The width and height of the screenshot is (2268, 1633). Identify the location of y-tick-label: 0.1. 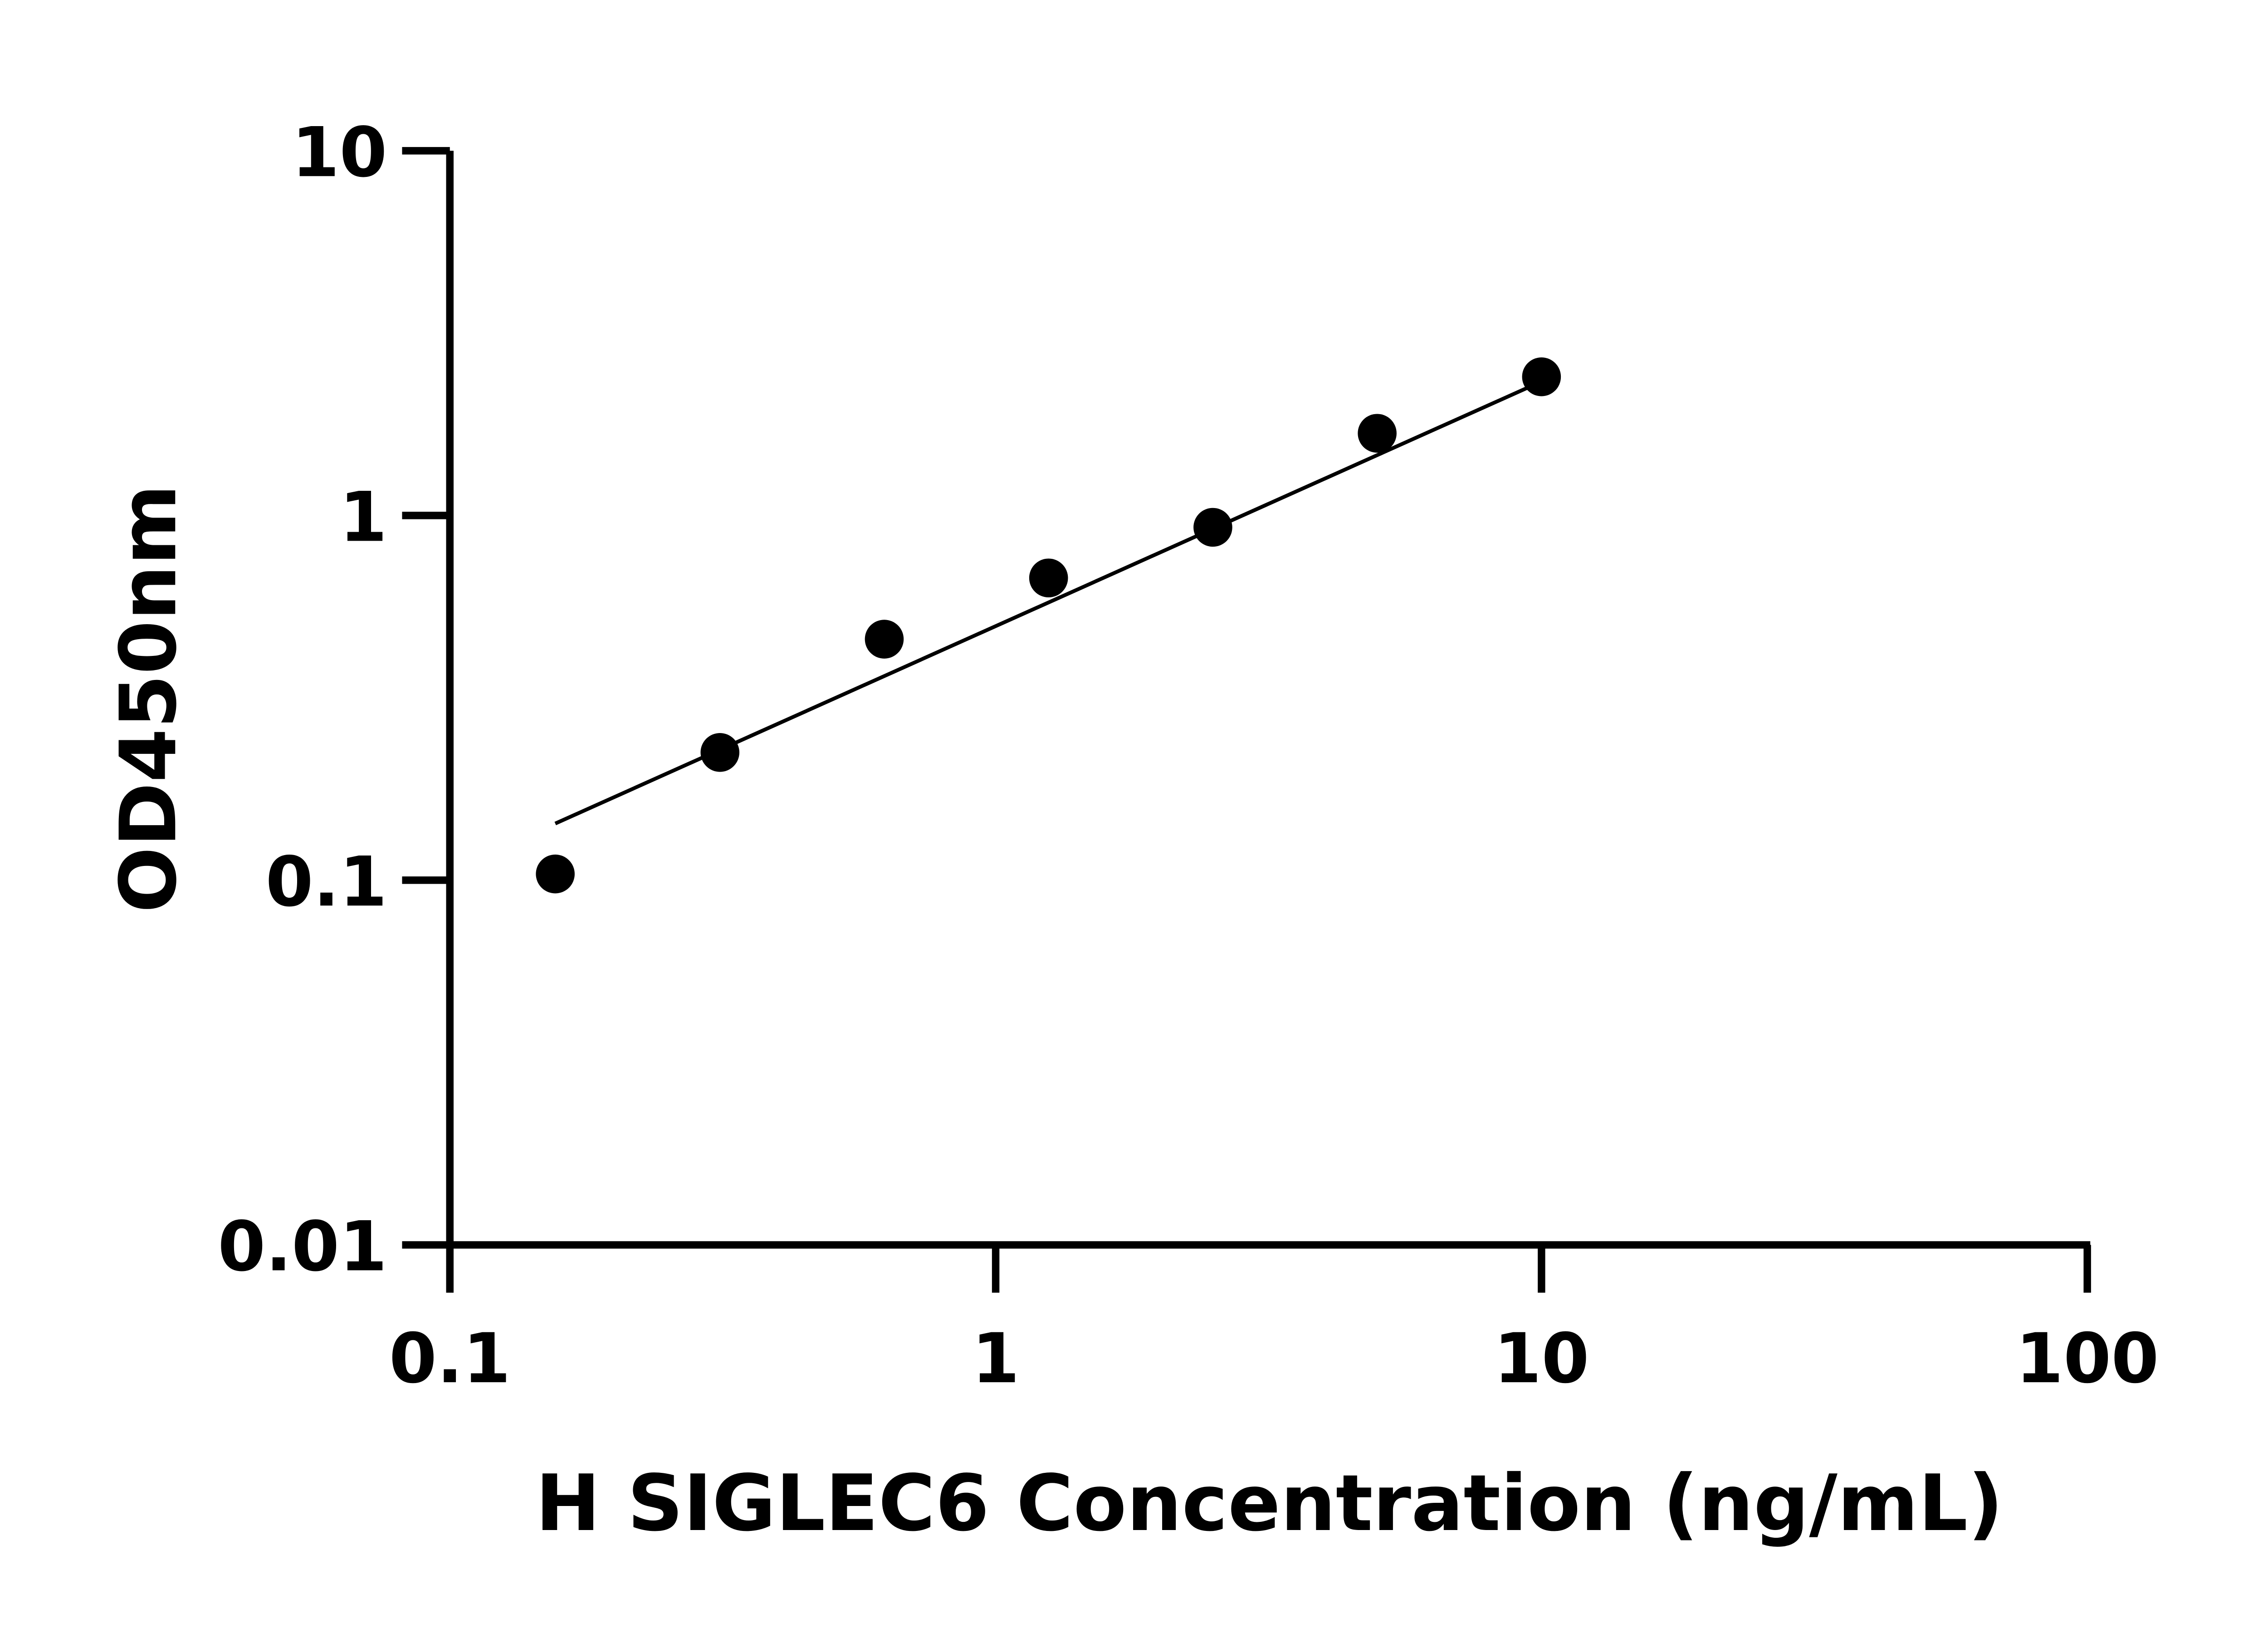
(326, 881).